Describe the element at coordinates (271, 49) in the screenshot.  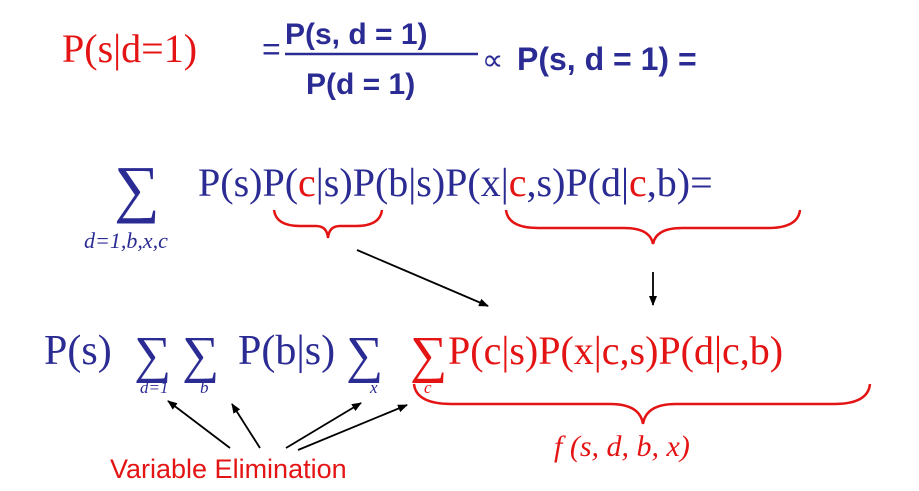
I see `equals-sign-1: =` at that location.